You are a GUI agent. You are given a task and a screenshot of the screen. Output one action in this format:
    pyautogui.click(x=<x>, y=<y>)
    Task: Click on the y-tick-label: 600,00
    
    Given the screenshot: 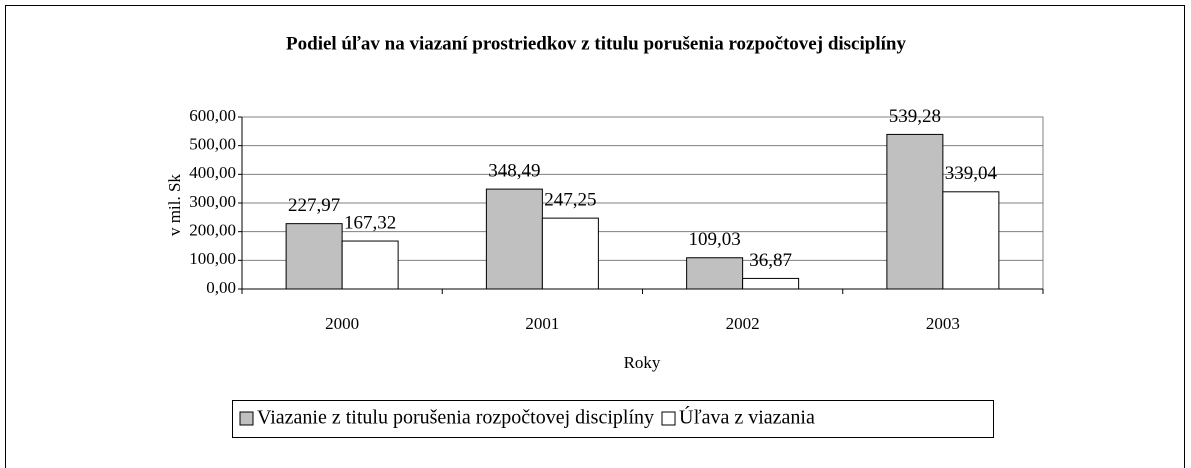 What is the action you would take?
    pyautogui.click(x=212, y=115)
    